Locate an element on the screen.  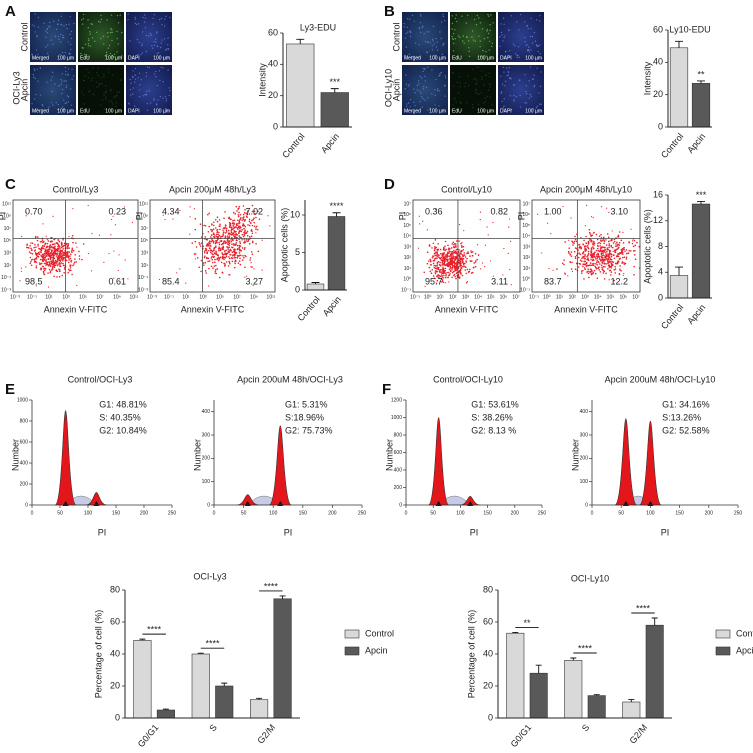
flow-title: Apcin 200μM 48h/Ly10 is located at coordinates (586, 189).